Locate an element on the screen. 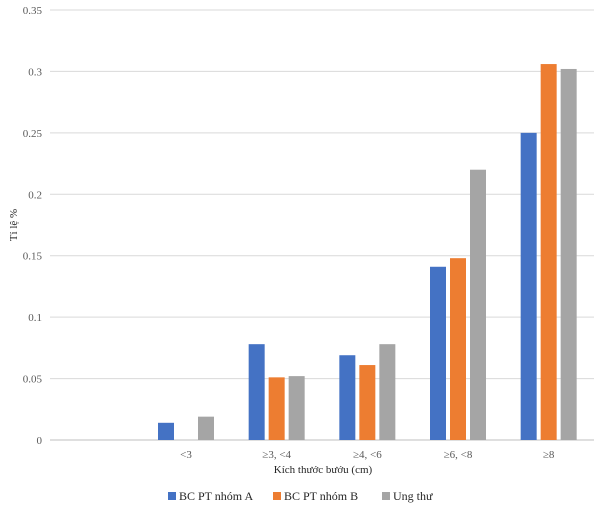  y-axis-title: Tỉ lệ % is located at coordinates (14, 225).